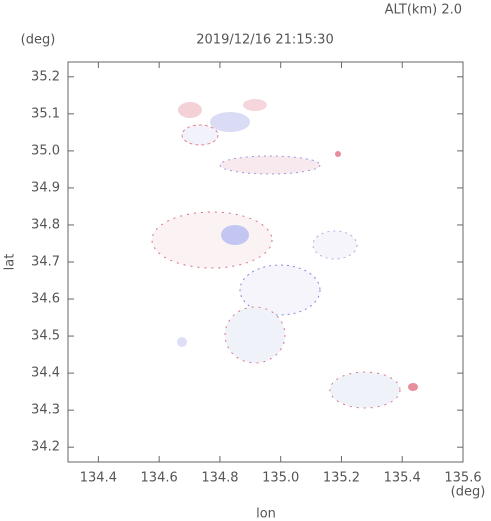  I want to click on y-tick-label: 34.4, so click(45, 373).